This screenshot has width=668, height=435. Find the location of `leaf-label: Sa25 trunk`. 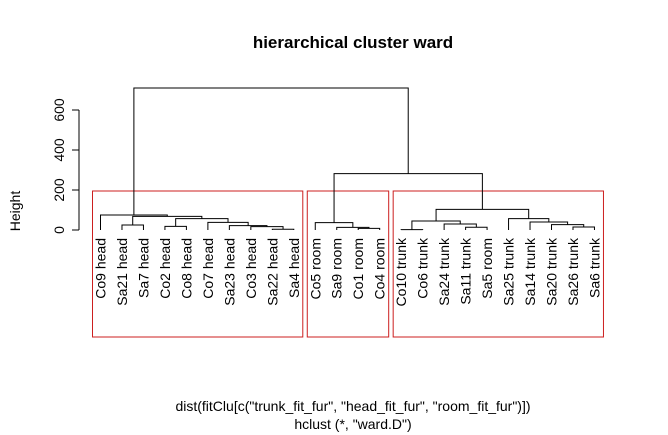

leaf-label: Sa25 trunk is located at coordinates (509, 271).